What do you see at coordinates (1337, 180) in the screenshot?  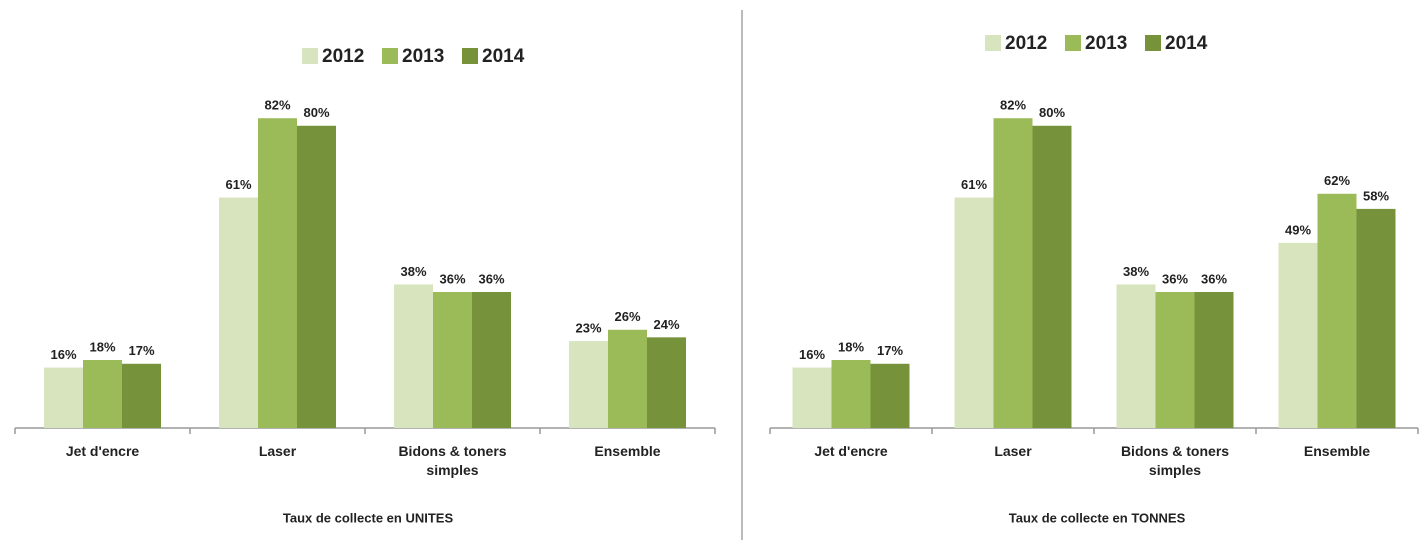 I see `data-label: 62%` at bounding box center [1337, 180].